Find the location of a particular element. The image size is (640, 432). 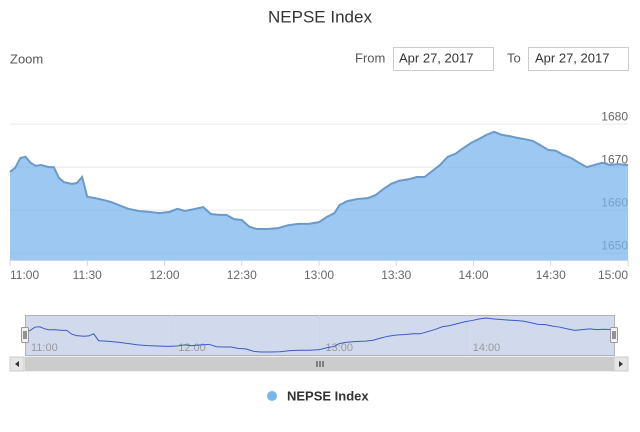

to-label: To is located at coordinates (514, 57).